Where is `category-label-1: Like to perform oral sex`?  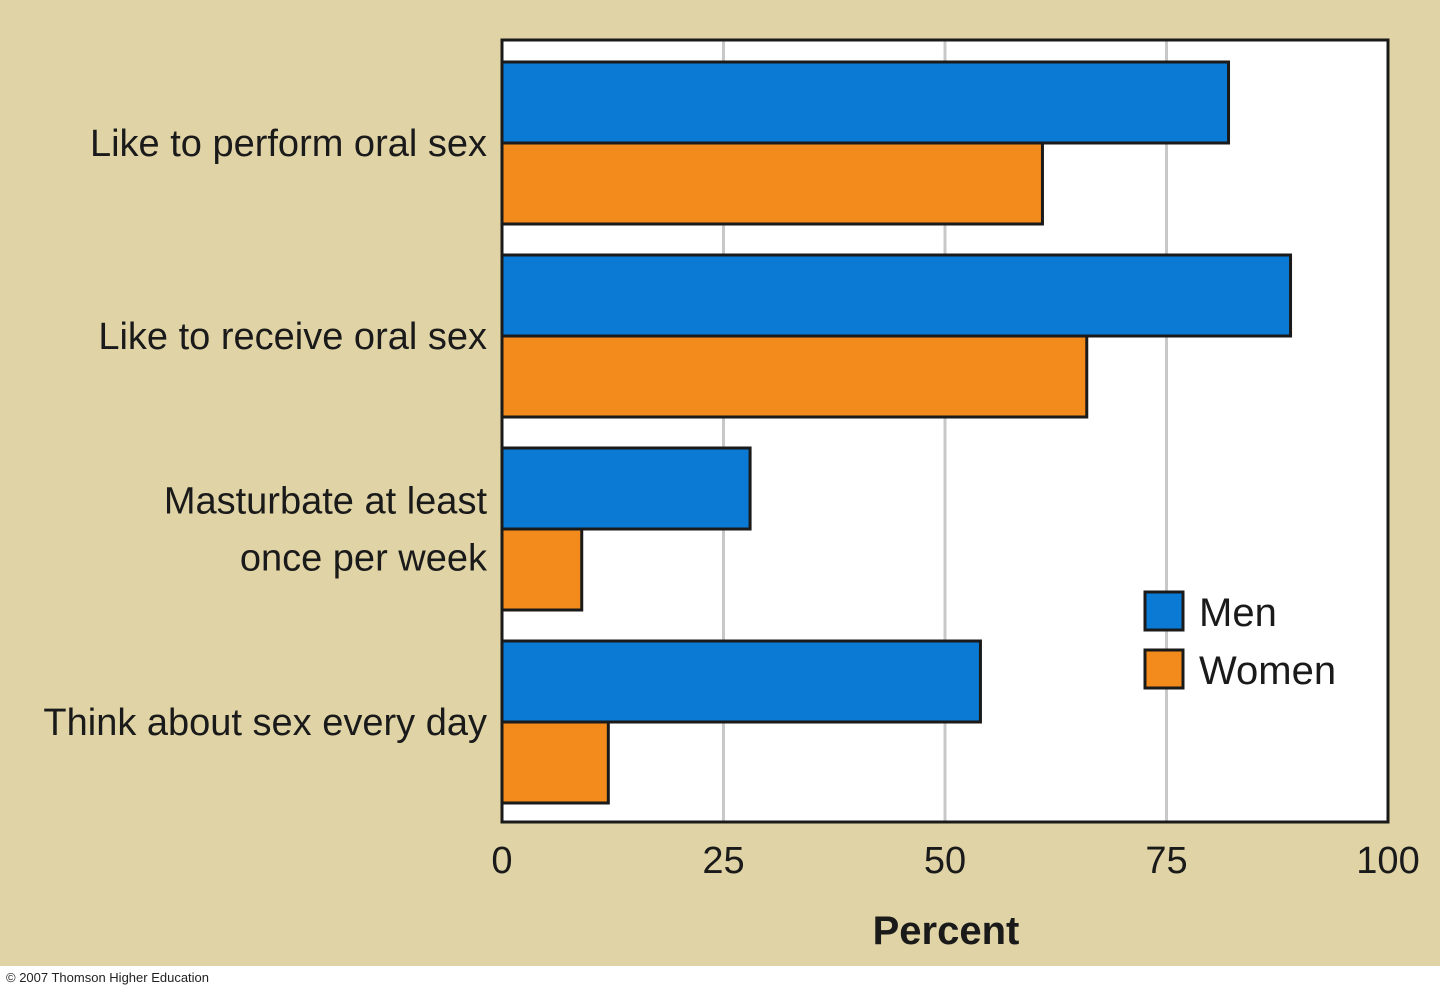 category-label-1: Like to perform oral sex is located at coordinates (288, 144).